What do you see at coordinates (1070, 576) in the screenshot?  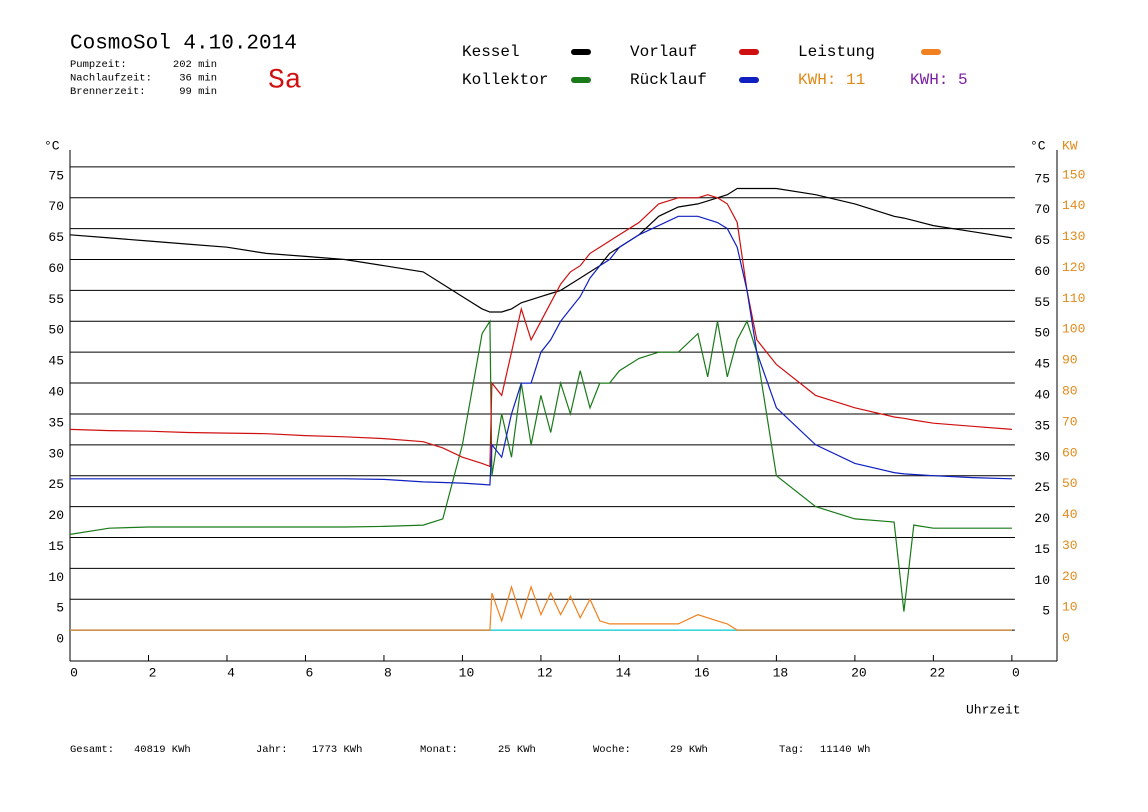 I see `y2-tick-label: 20` at bounding box center [1070, 576].